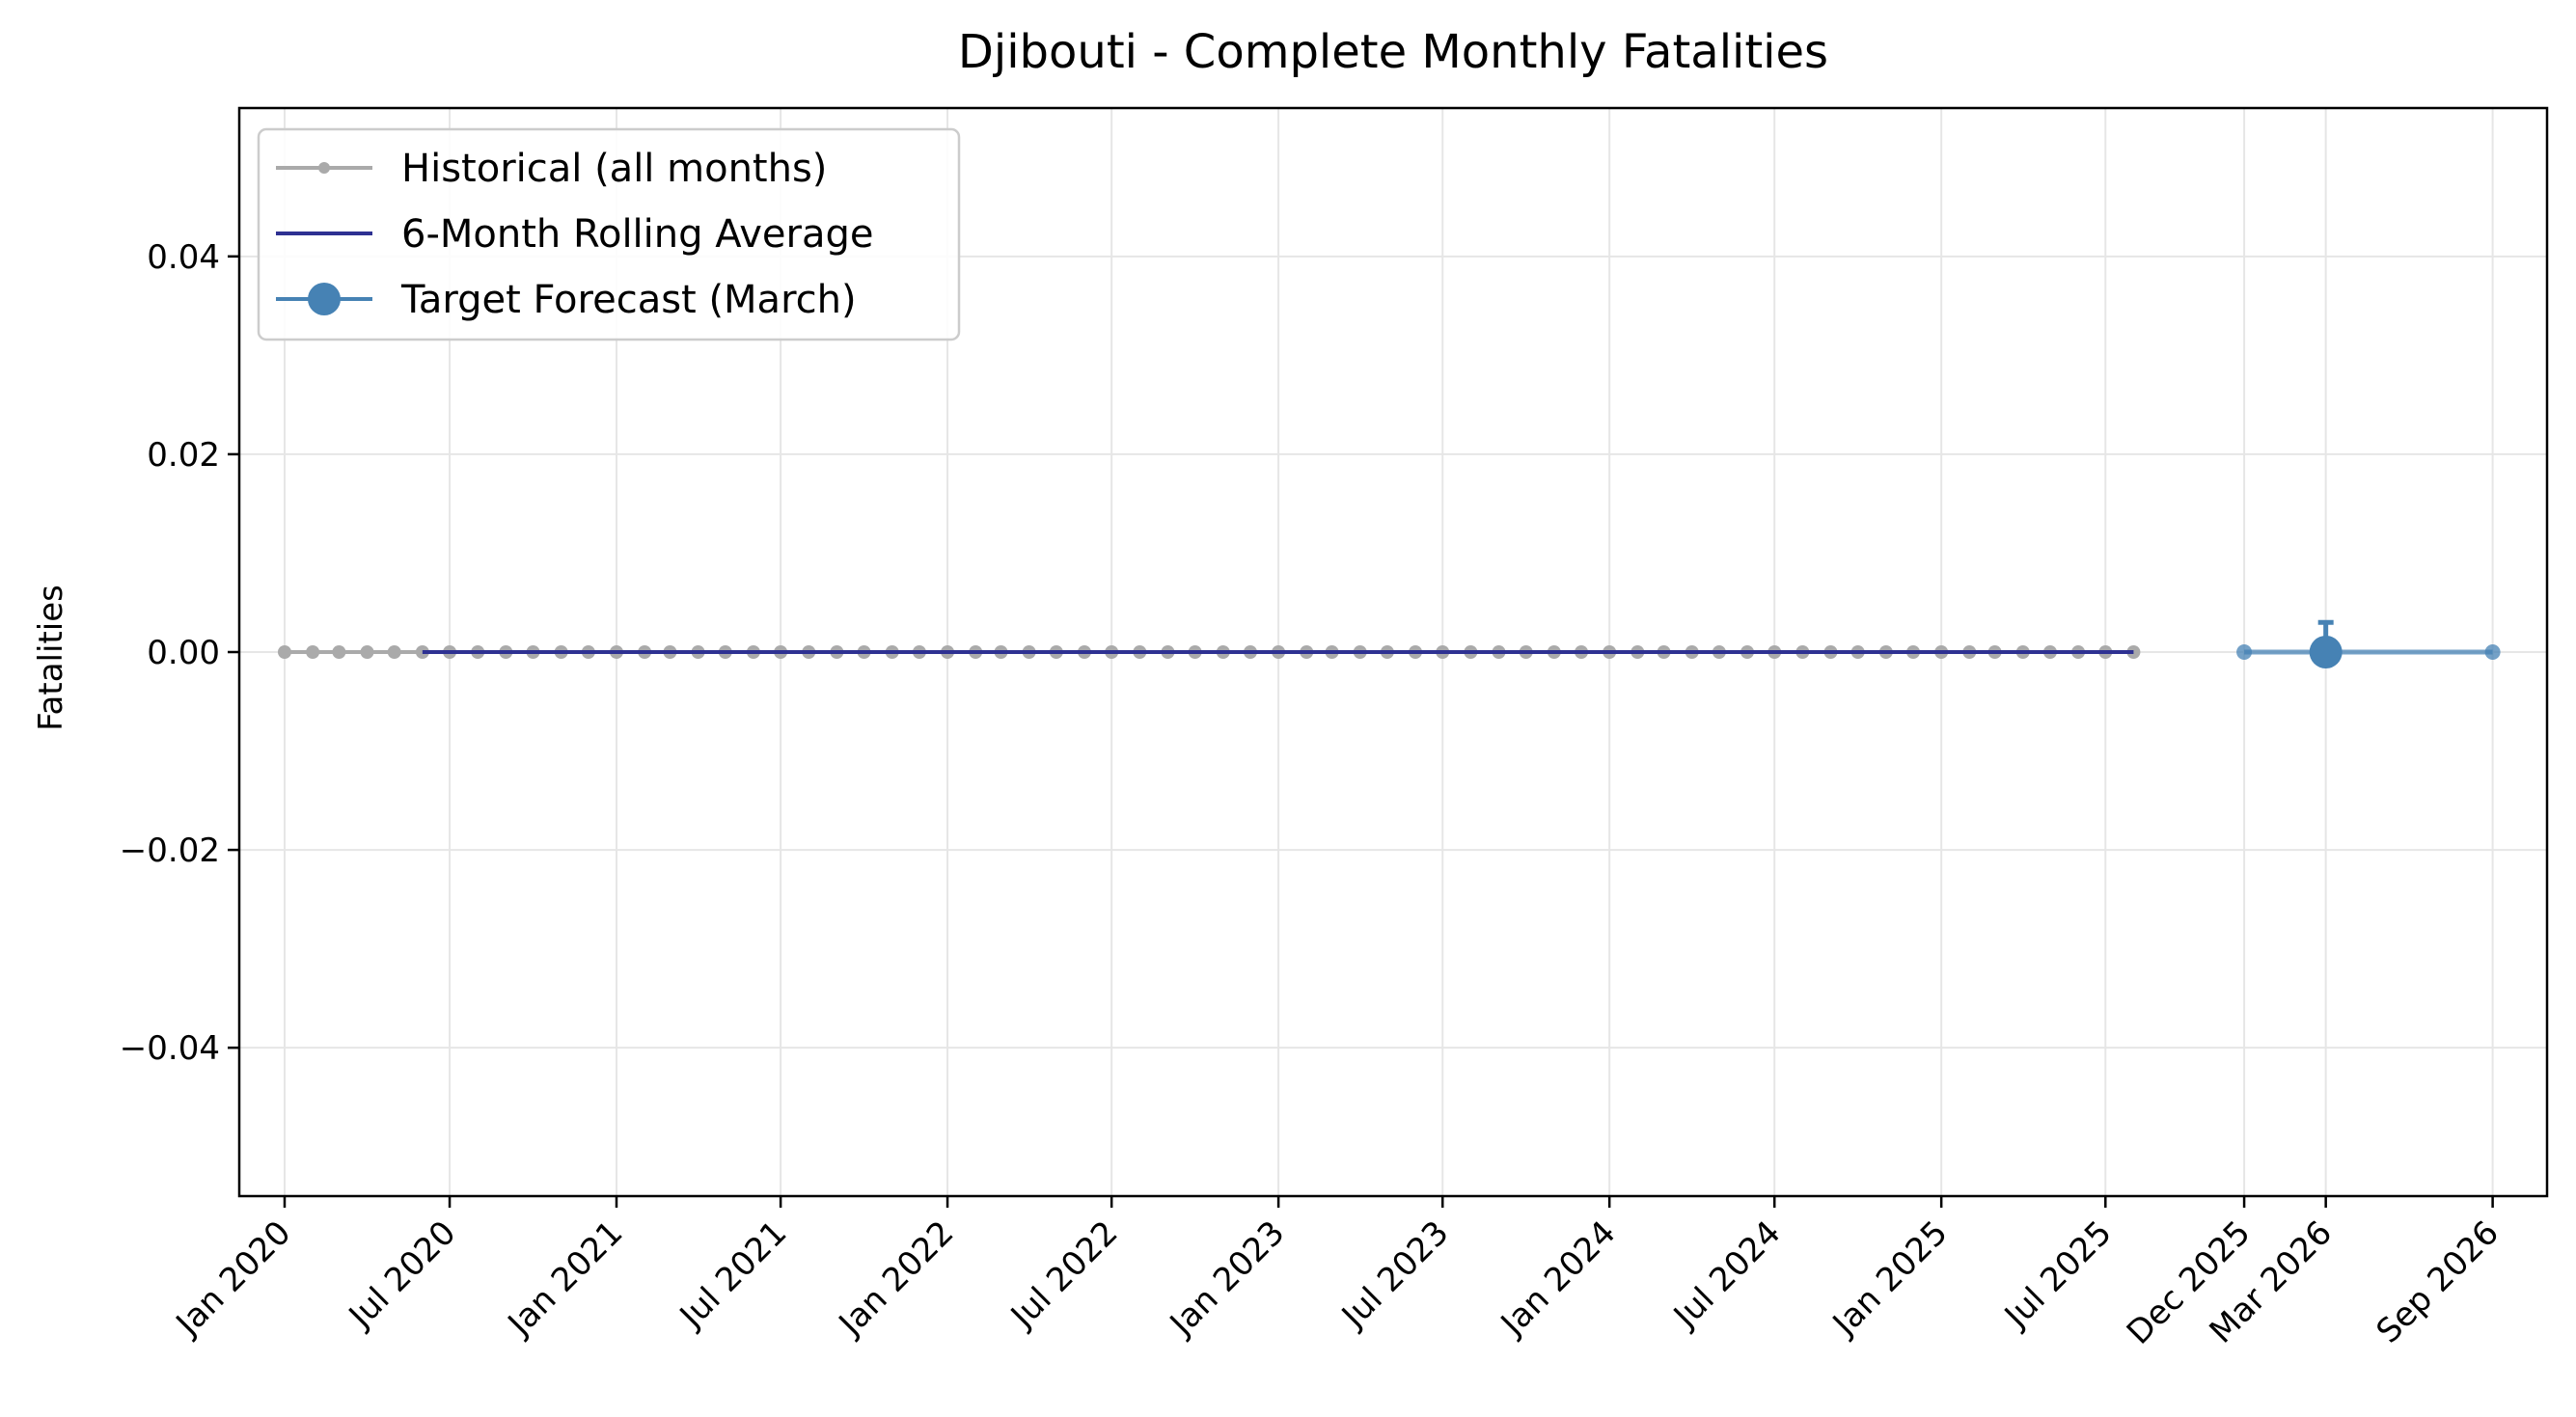 The image size is (2576, 1417). What do you see at coordinates (1393, 52) in the screenshot?
I see `chart-title: Djibouti - Complete Monthly Fatalities` at bounding box center [1393, 52].